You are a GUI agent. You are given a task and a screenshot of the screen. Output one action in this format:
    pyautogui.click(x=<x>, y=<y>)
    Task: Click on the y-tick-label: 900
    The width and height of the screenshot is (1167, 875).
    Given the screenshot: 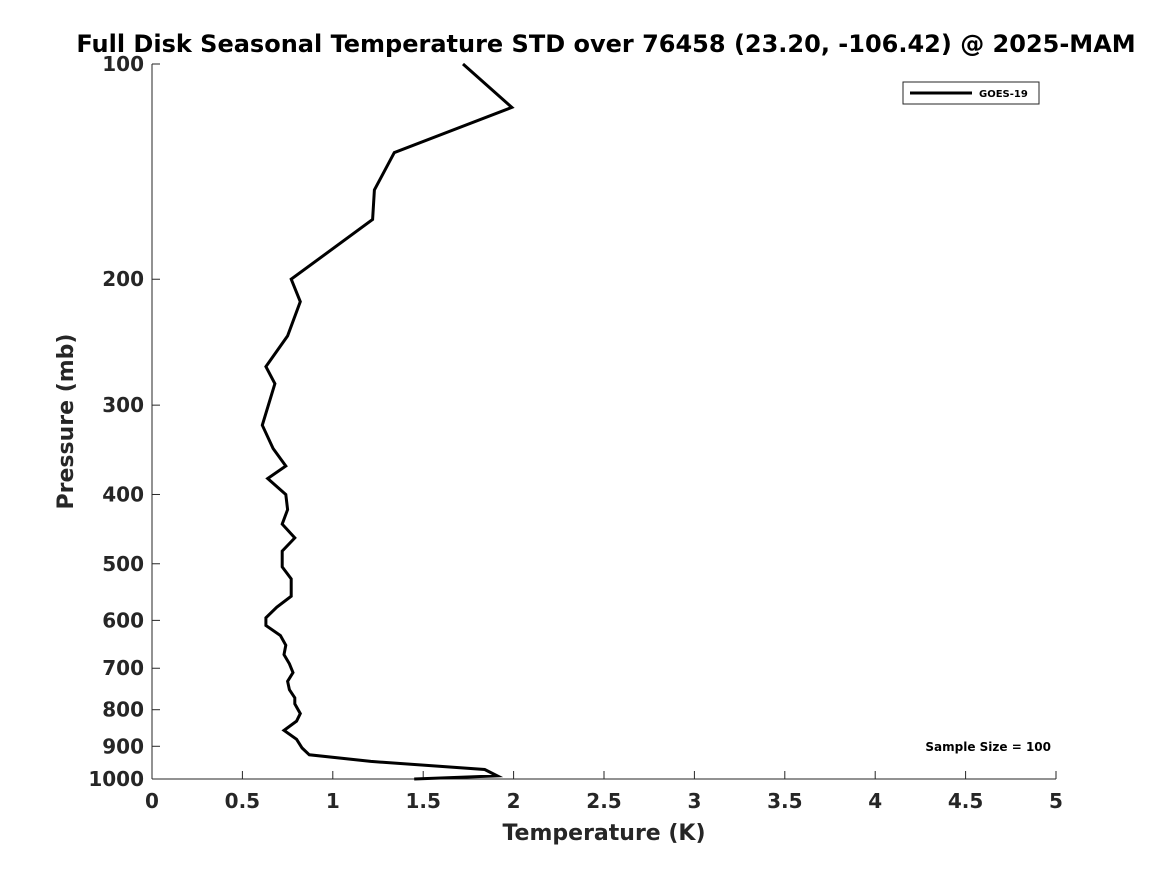 What is the action you would take?
    pyautogui.click(x=123, y=746)
    